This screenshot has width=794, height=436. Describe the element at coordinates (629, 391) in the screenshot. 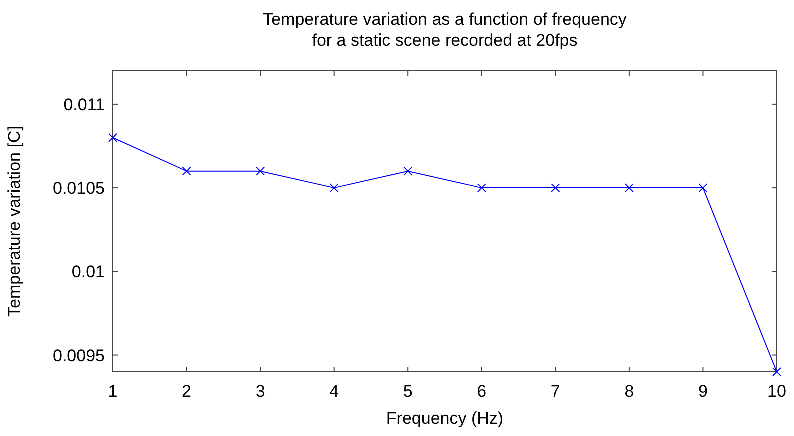

I see `x-tick-label: 8` at that location.